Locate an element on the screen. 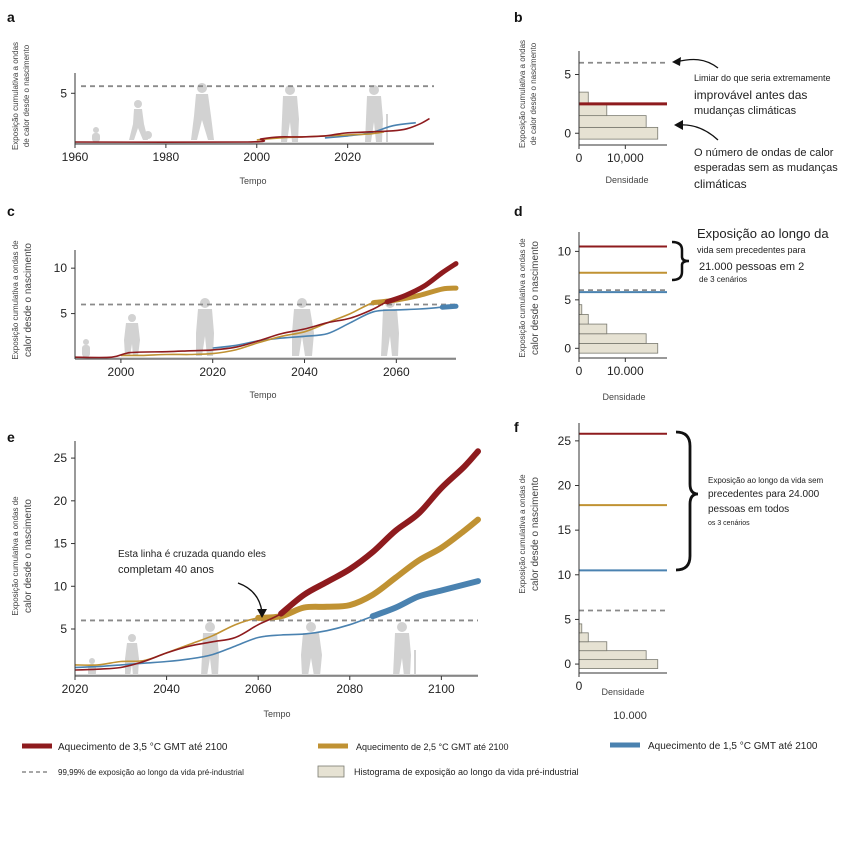 The width and height of the screenshot is (866, 841). text-f-4: os 3 cenários is located at coordinates (729, 523).